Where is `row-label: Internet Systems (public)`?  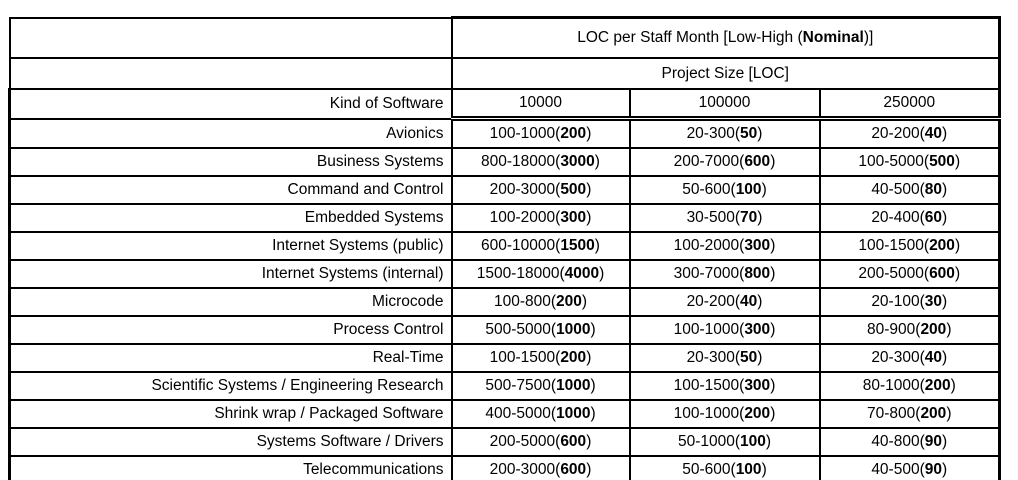 row-label: Internet Systems (public) is located at coordinates (230, 246).